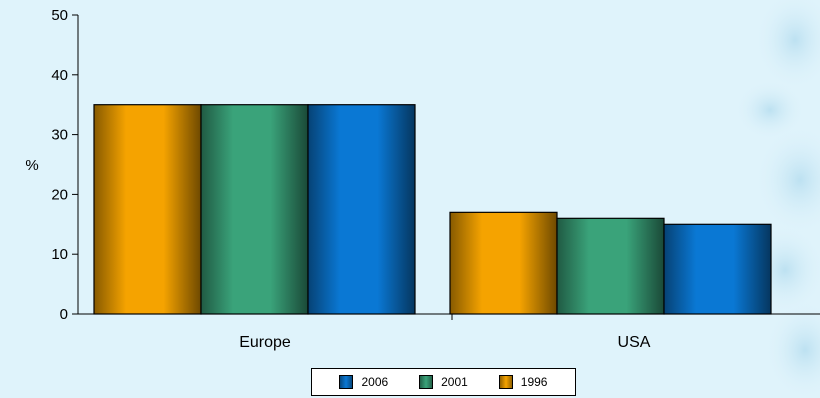 This screenshot has height=398, width=820. I want to click on y-tick-label: 50, so click(59, 15).